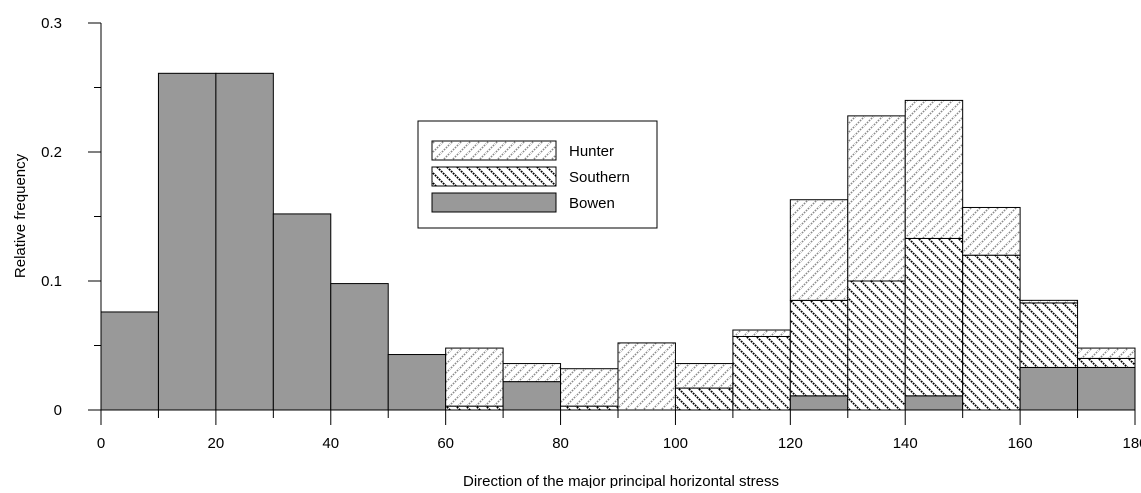  What do you see at coordinates (560, 443) in the screenshot?
I see `x-tick-label: 80` at bounding box center [560, 443].